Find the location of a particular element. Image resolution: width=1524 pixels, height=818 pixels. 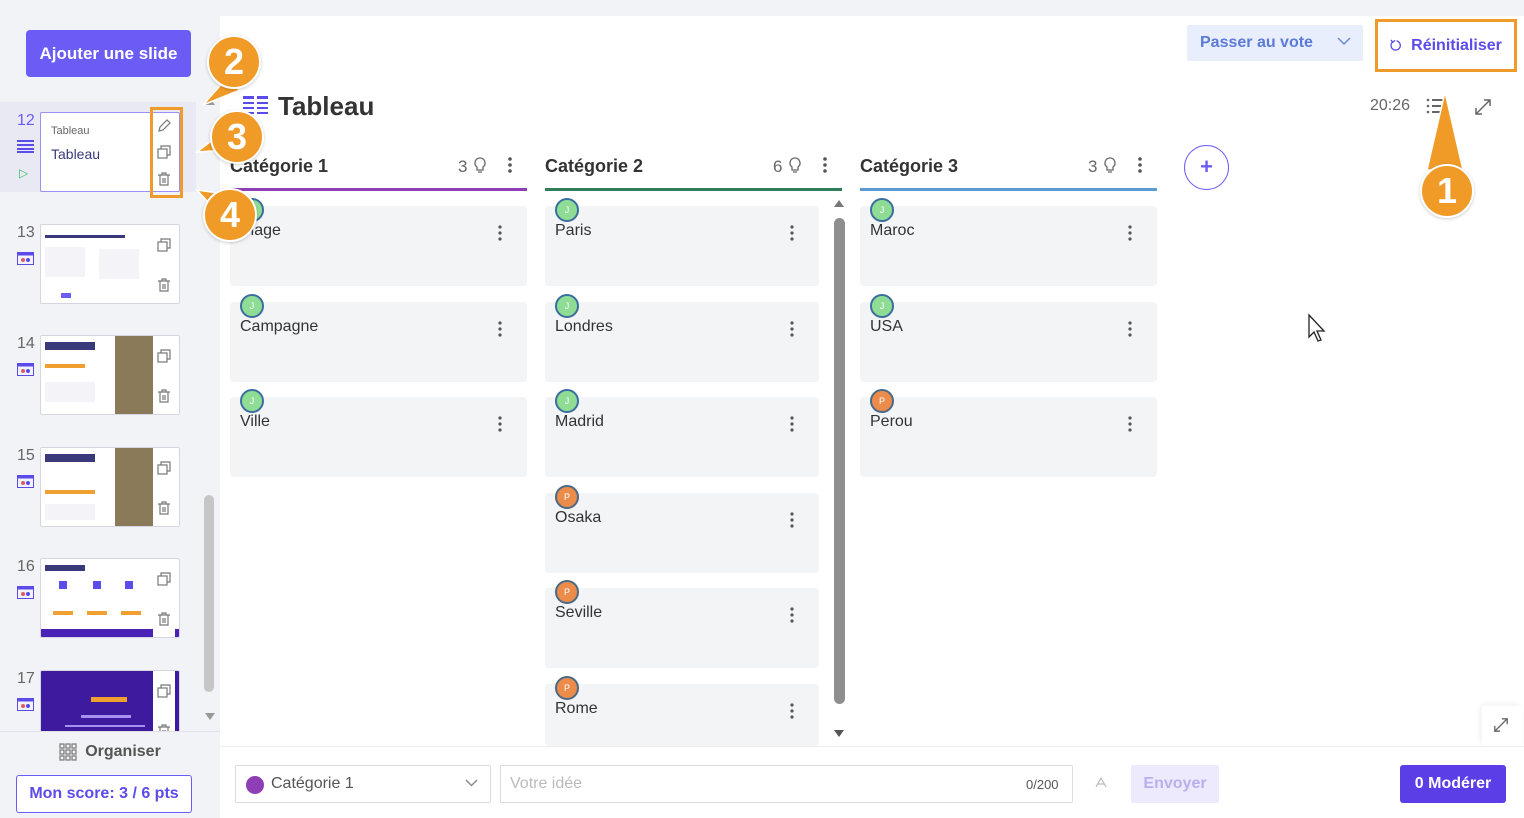

column-header: Catégorie 2 6 is located at coordinates (693, 172).